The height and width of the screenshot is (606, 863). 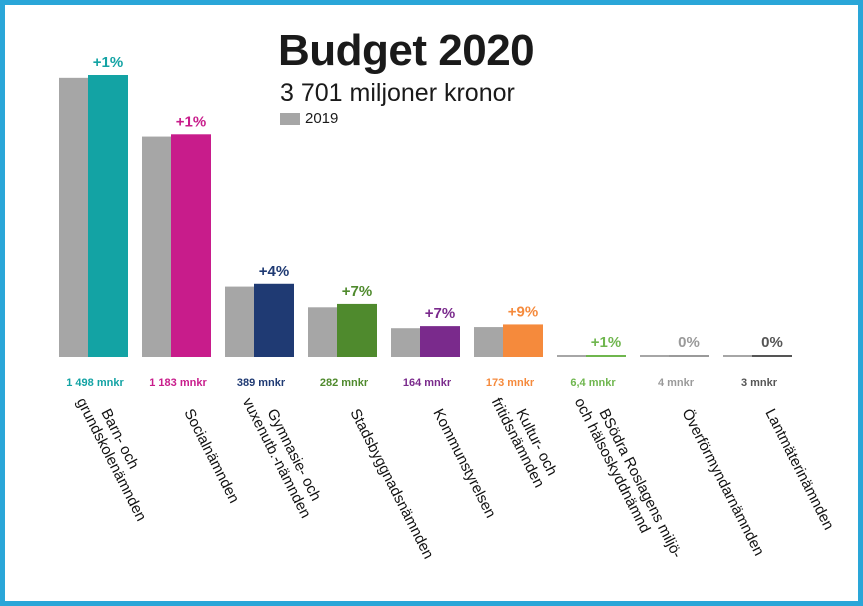 What do you see at coordinates (322, 118) in the screenshot?
I see `legend-label-2019: 2019` at bounding box center [322, 118].